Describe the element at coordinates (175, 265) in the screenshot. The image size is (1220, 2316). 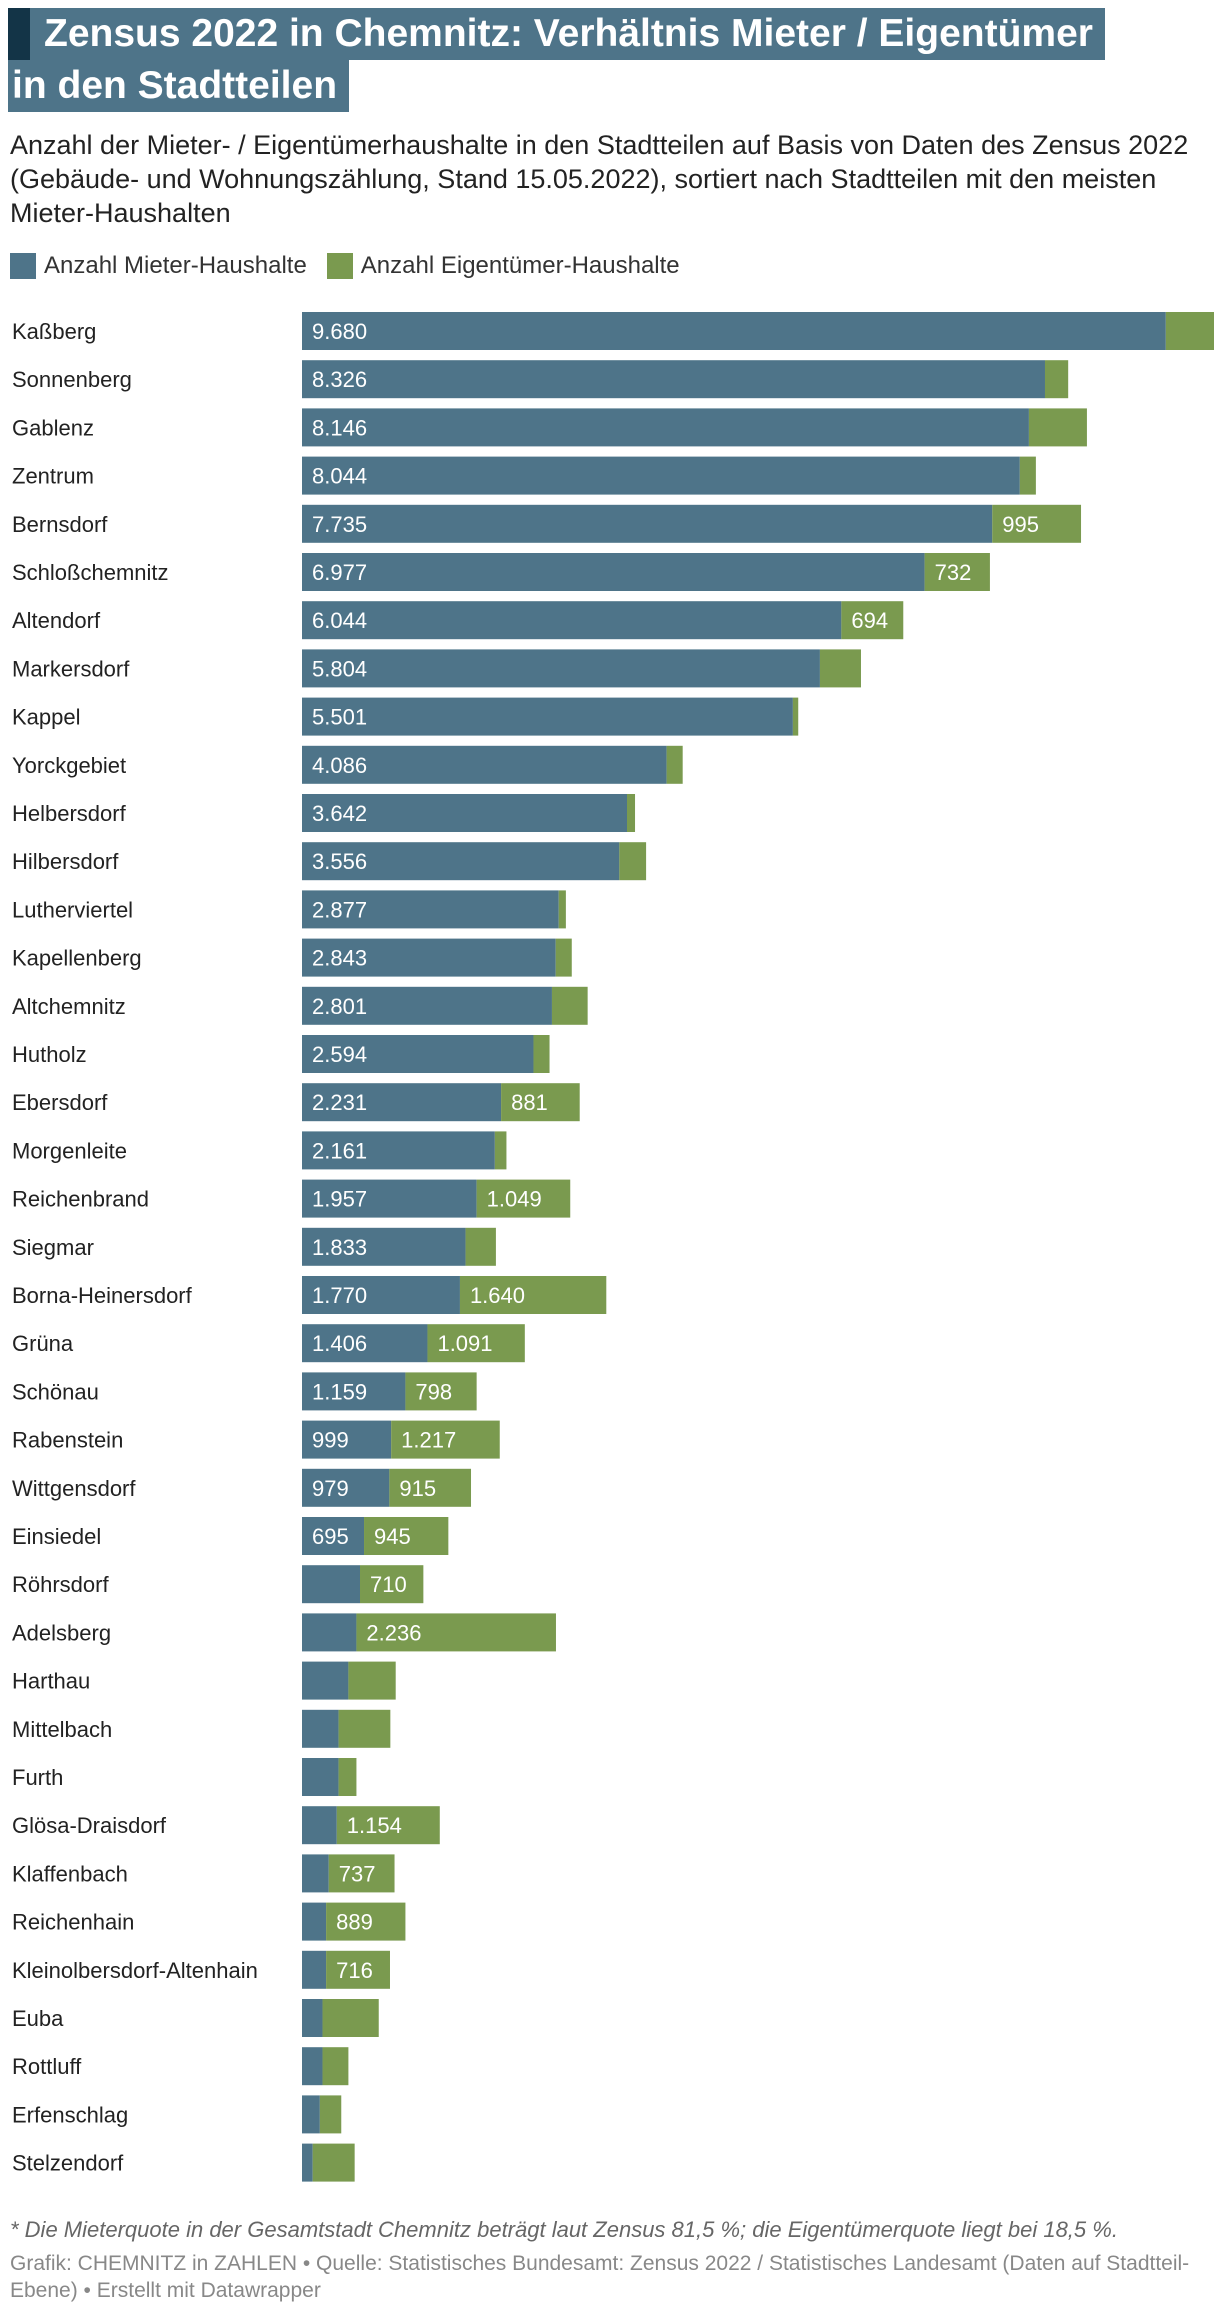
I see `legend-label-renter: Anzahl Mieter-Haushalte` at that location.